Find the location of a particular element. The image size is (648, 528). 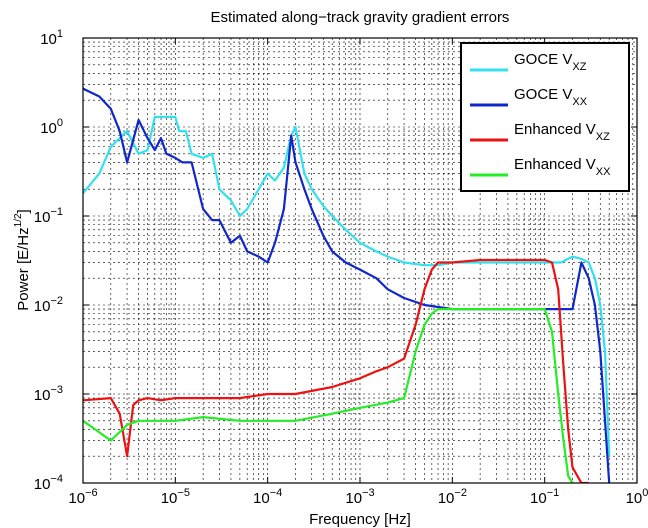

legend-label-2: Enhanced VXZ is located at coordinates (562, 132).